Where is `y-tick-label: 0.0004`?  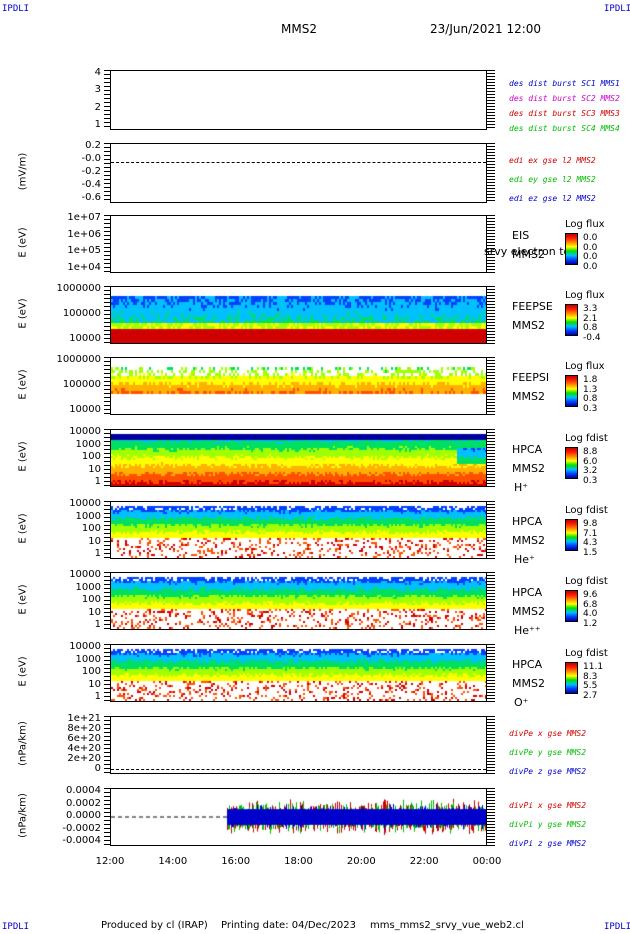
y-tick-label: 0.0004 is located at coordinates (83, 790).